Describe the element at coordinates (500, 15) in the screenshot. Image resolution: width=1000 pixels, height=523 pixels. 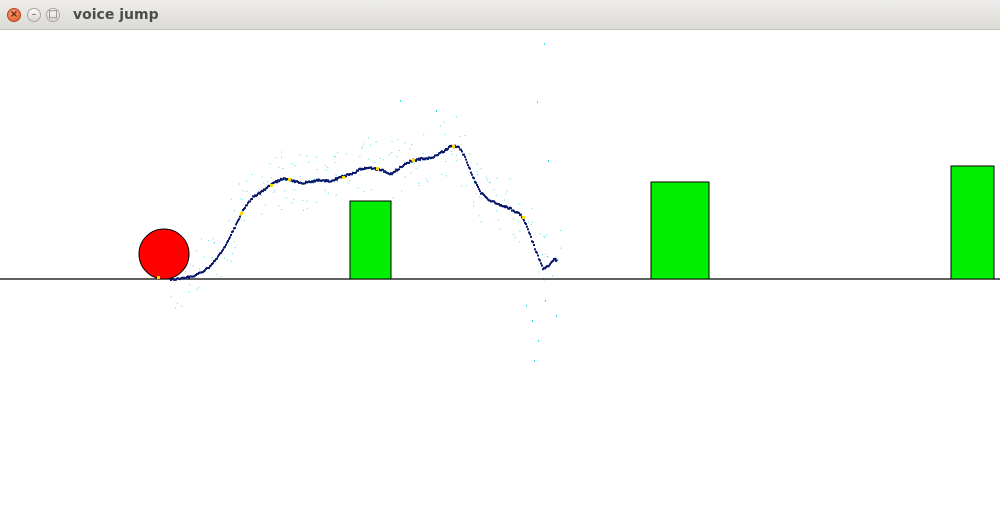
I see `title-bar: × – □ voice jump` at that location.